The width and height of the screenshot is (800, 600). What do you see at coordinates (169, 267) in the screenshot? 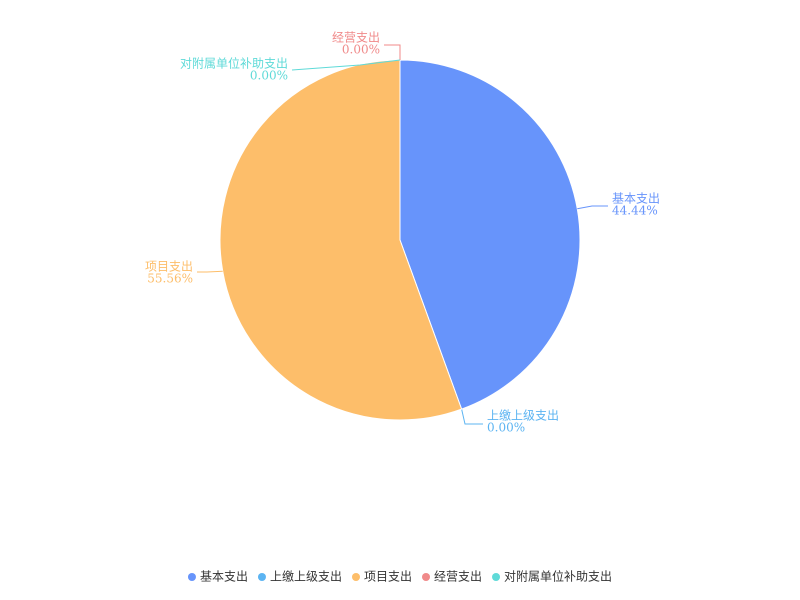
I see `slice-label: 项目支出` at bounding box center [169, 267].